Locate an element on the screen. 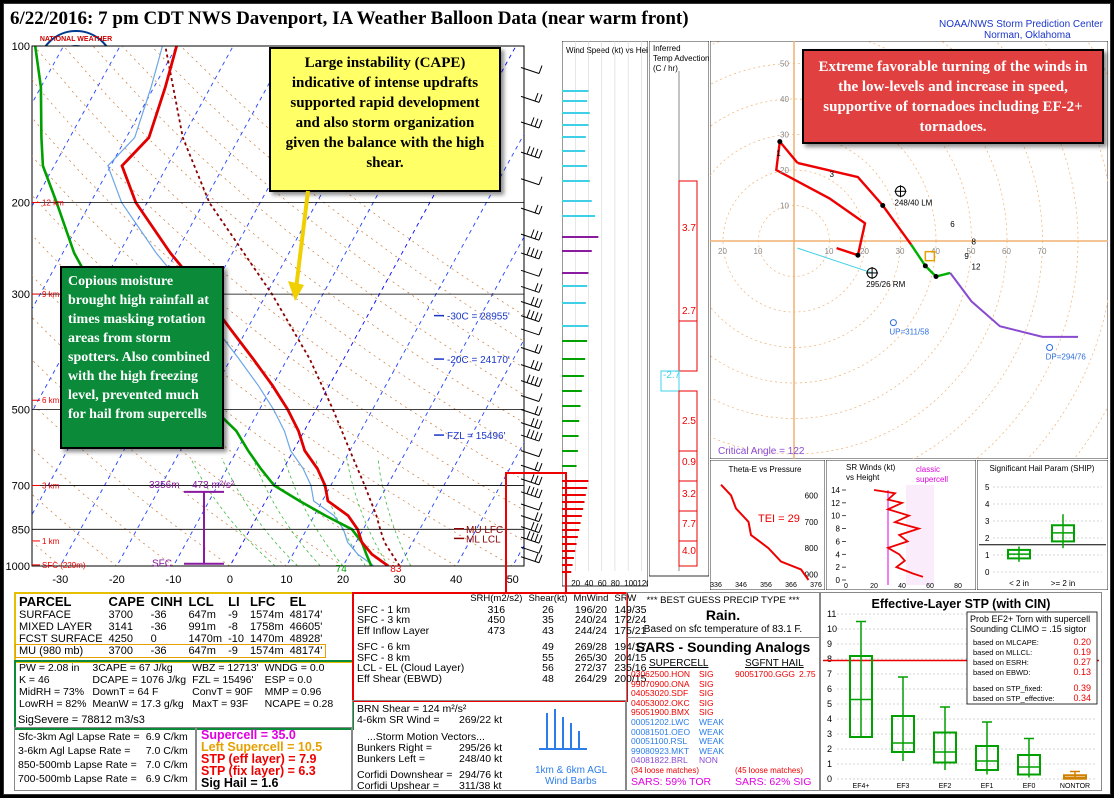 Image resolution: width=1114 pixels, height=798 pixels. lapse-rate-cell: Sfc-3km Agl Lapse Rate = is located at coordinates (79, 737).